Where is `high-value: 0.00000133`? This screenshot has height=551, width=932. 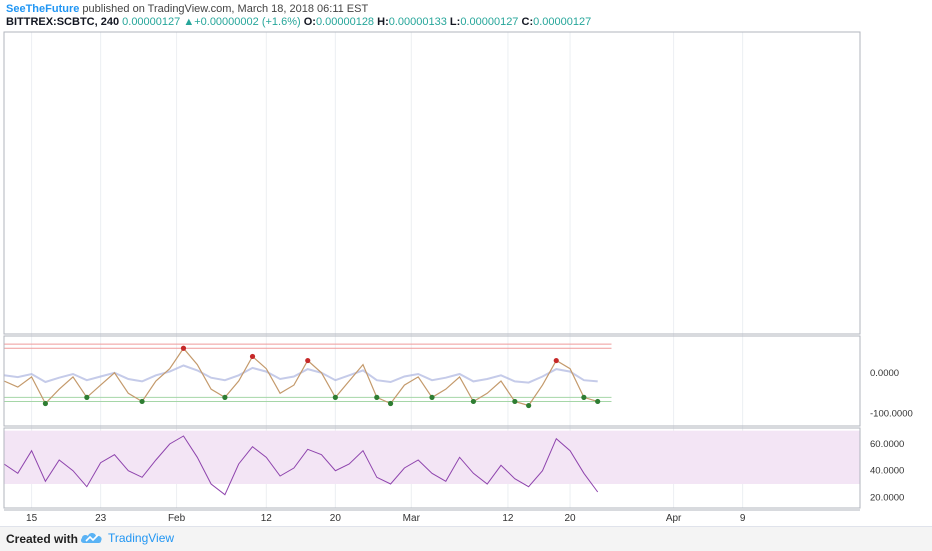
high-value: 0.00000133 is located at coordinates (417, 22).